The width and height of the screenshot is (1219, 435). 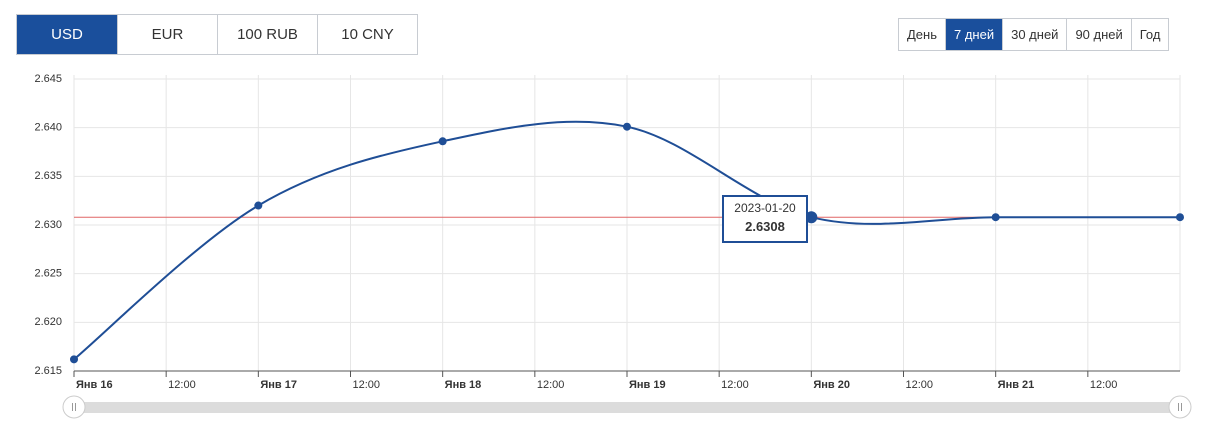 I want to click on period-tab: Год, so click(x=1149, y=34).